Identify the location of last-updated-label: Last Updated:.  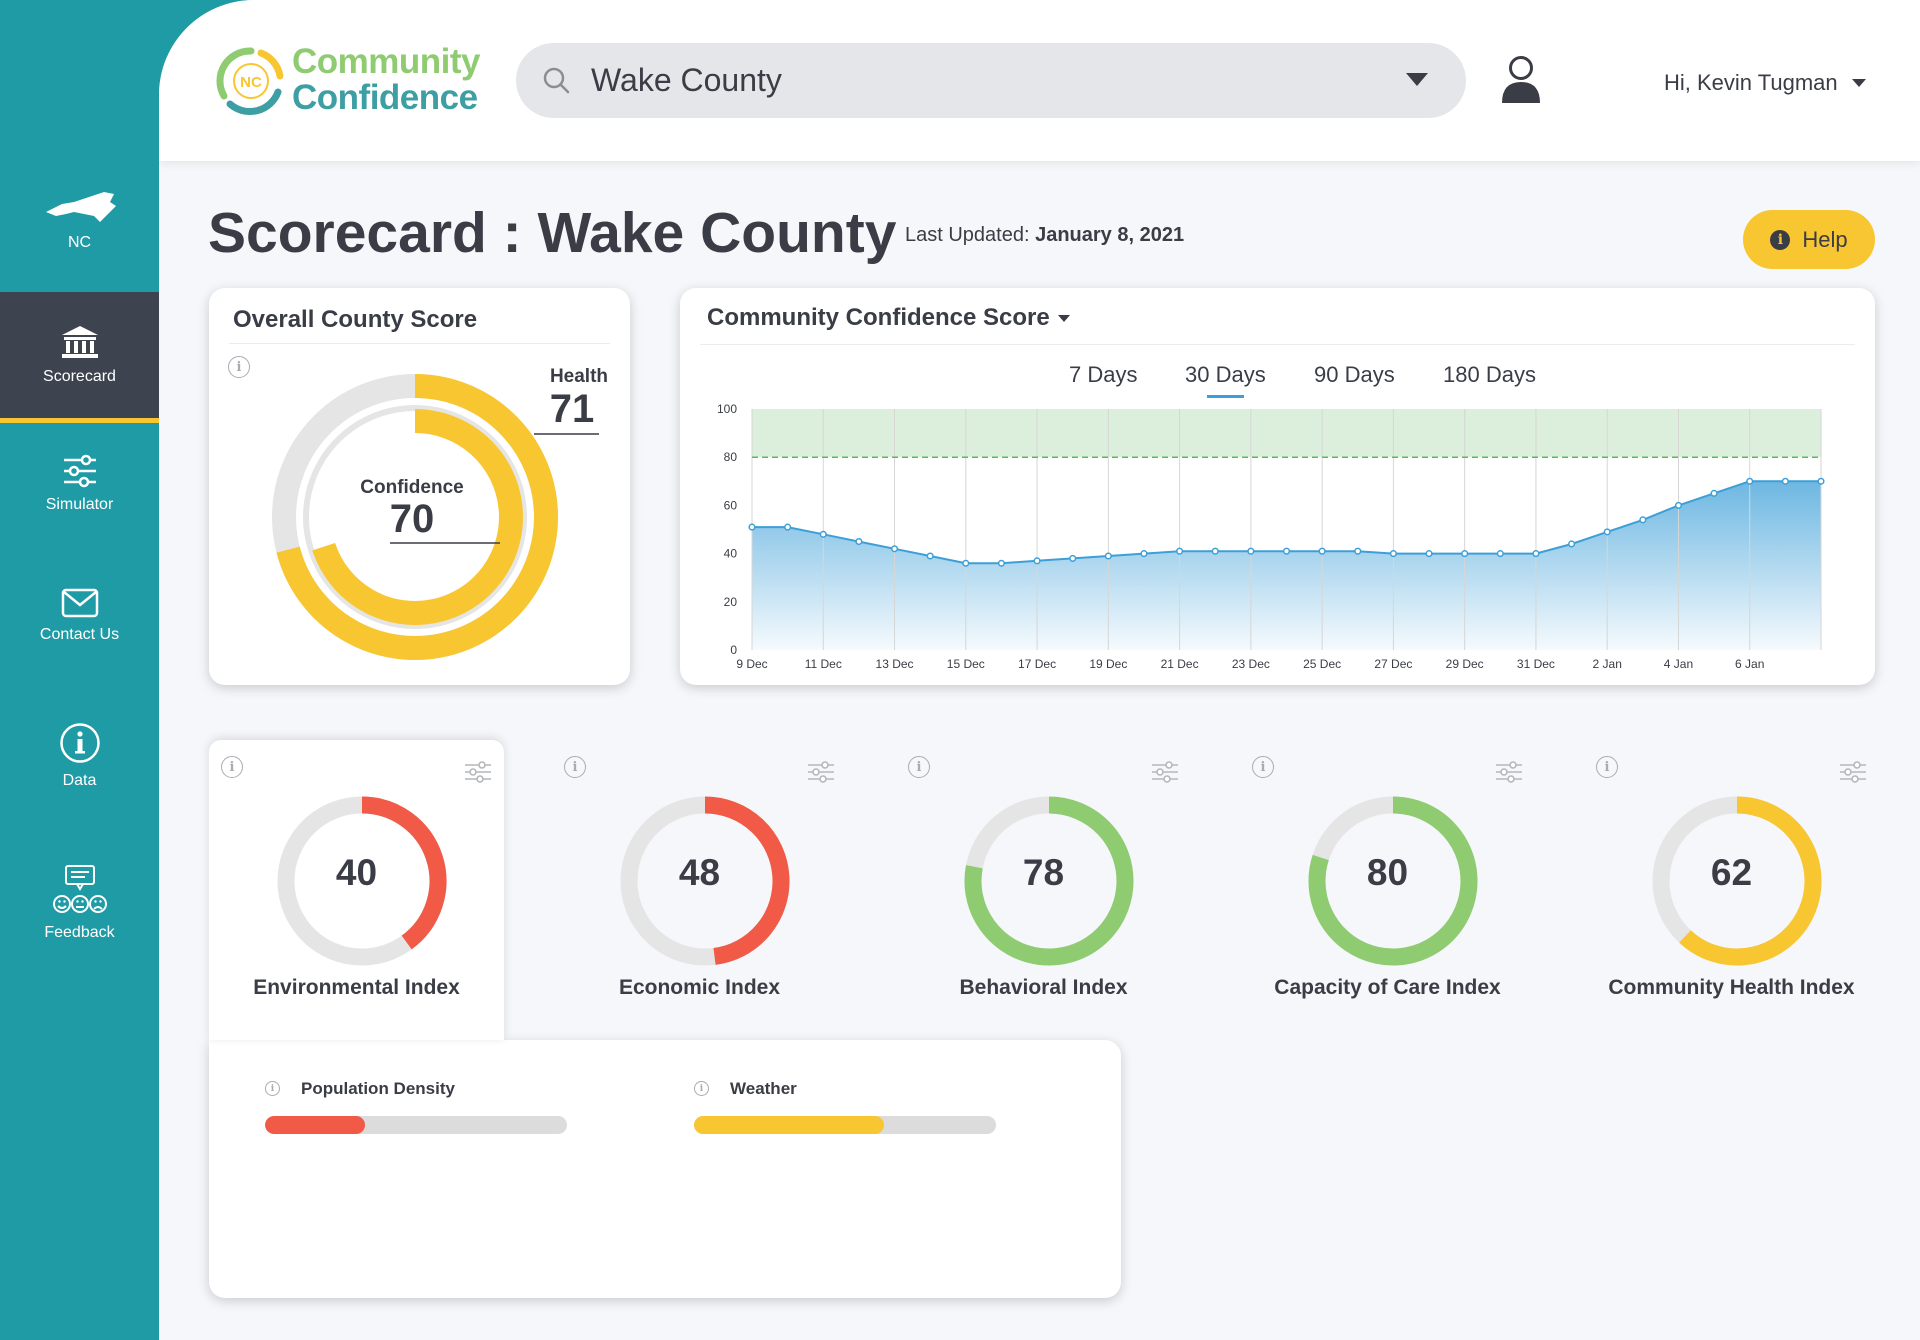
(967, 235).